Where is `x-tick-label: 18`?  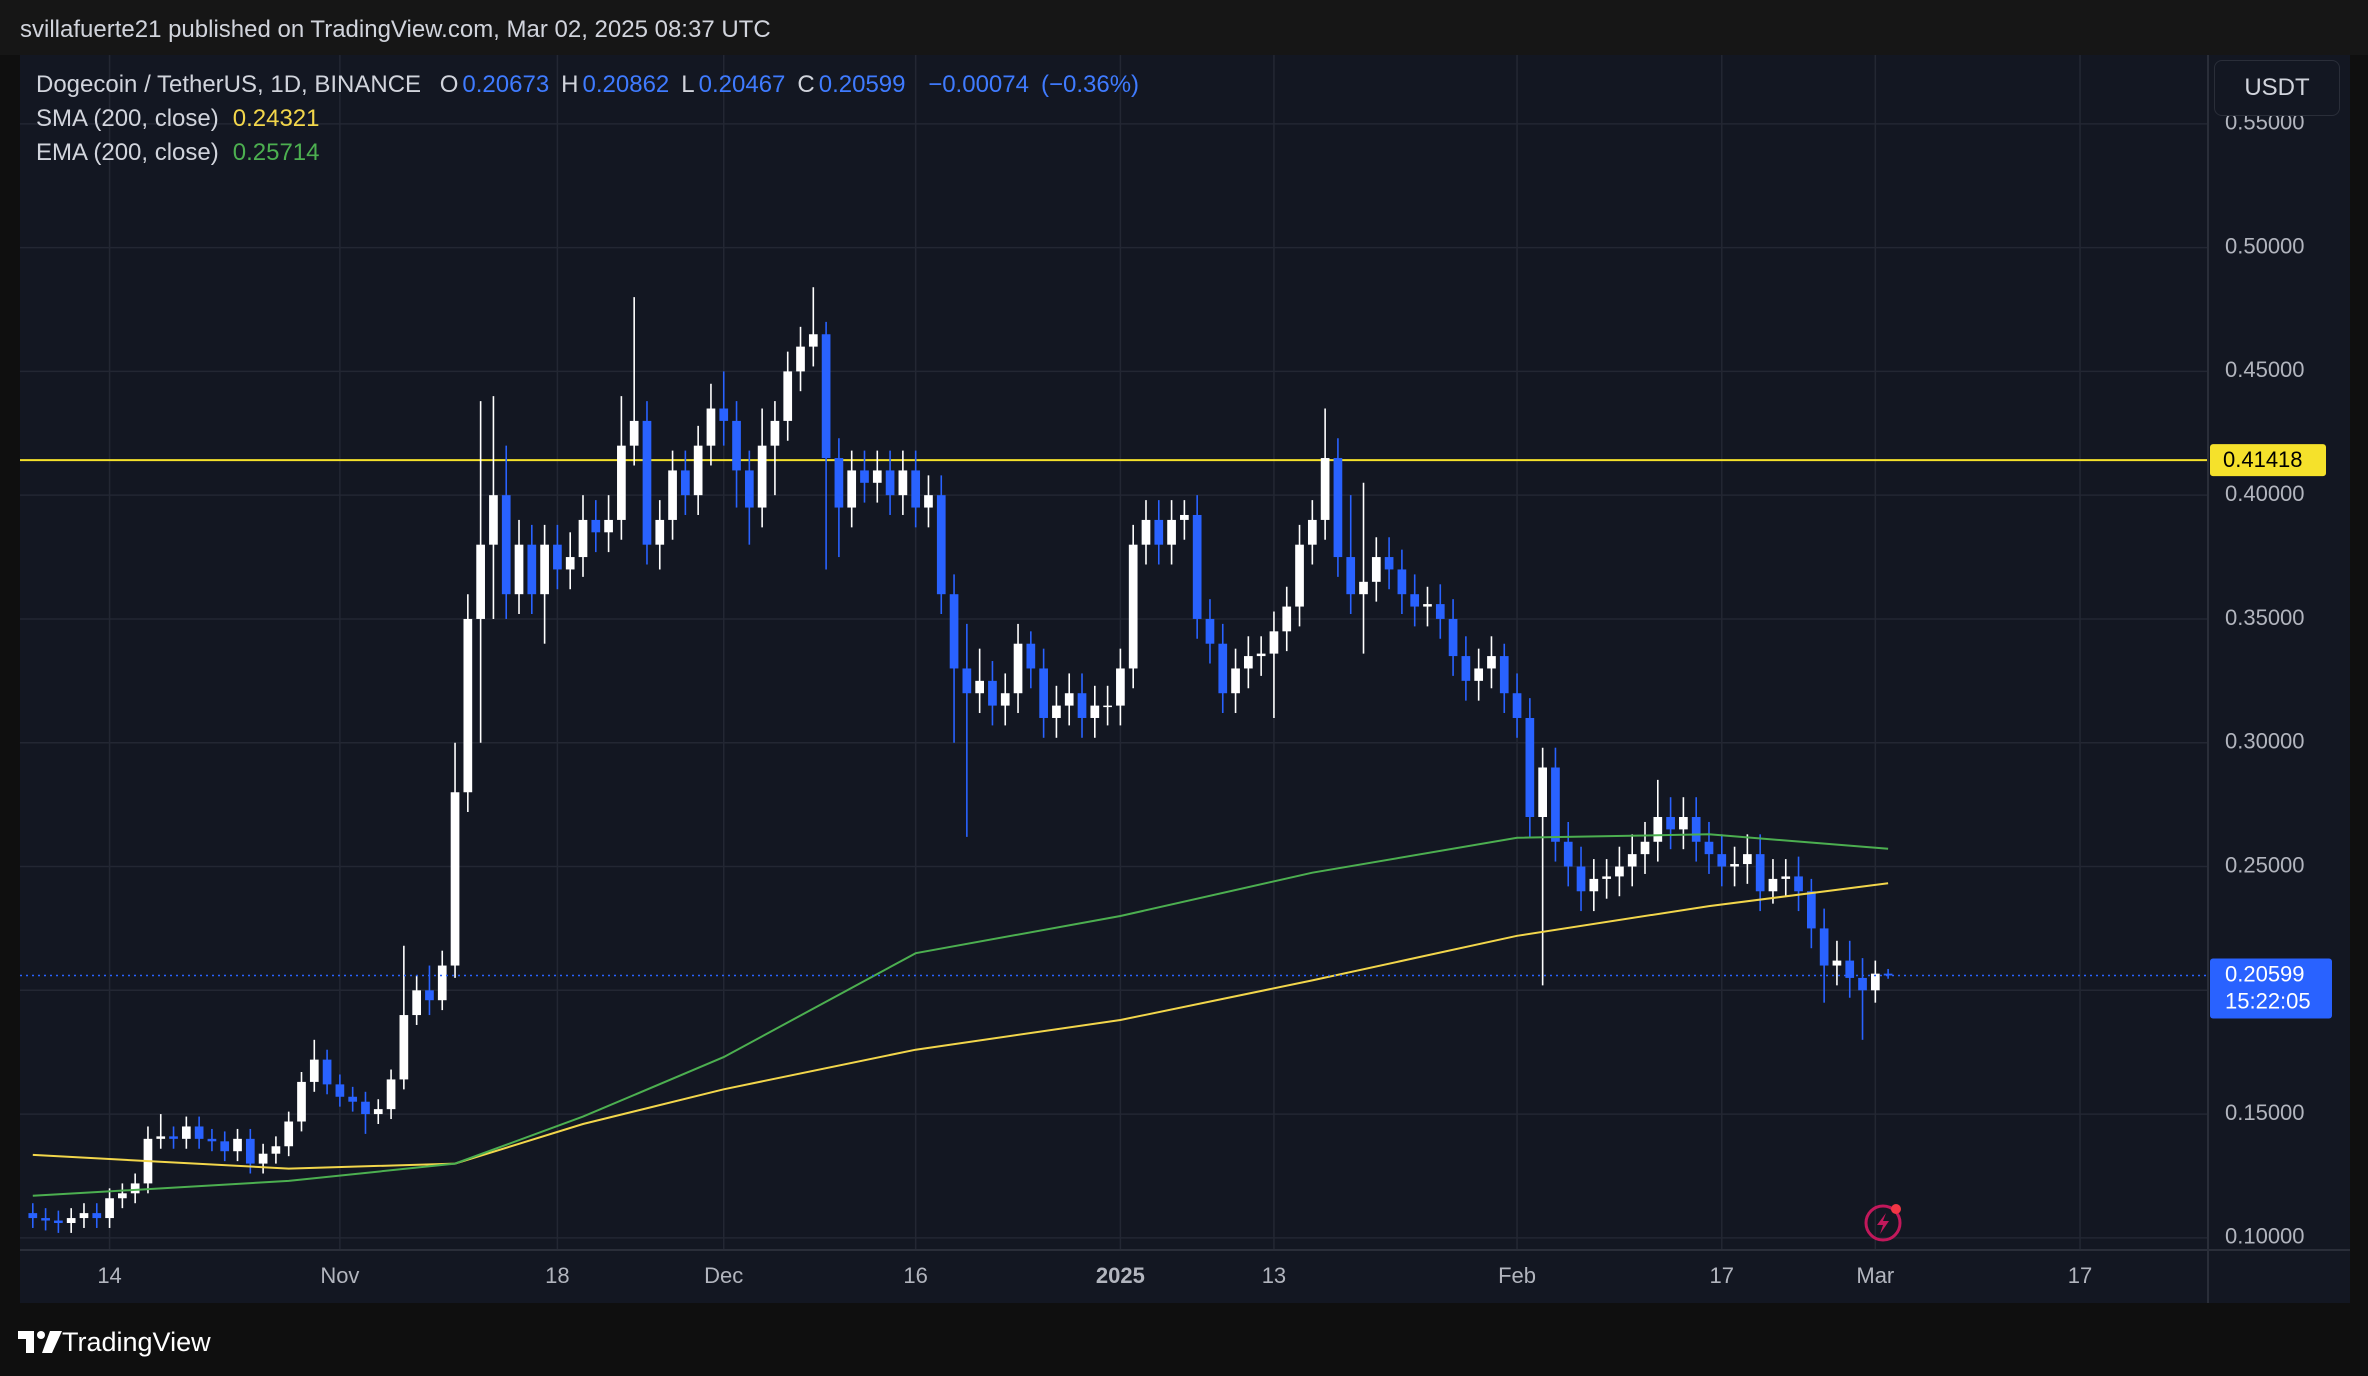
x-tick-label: 18 is located at coordinates (557, 1275).